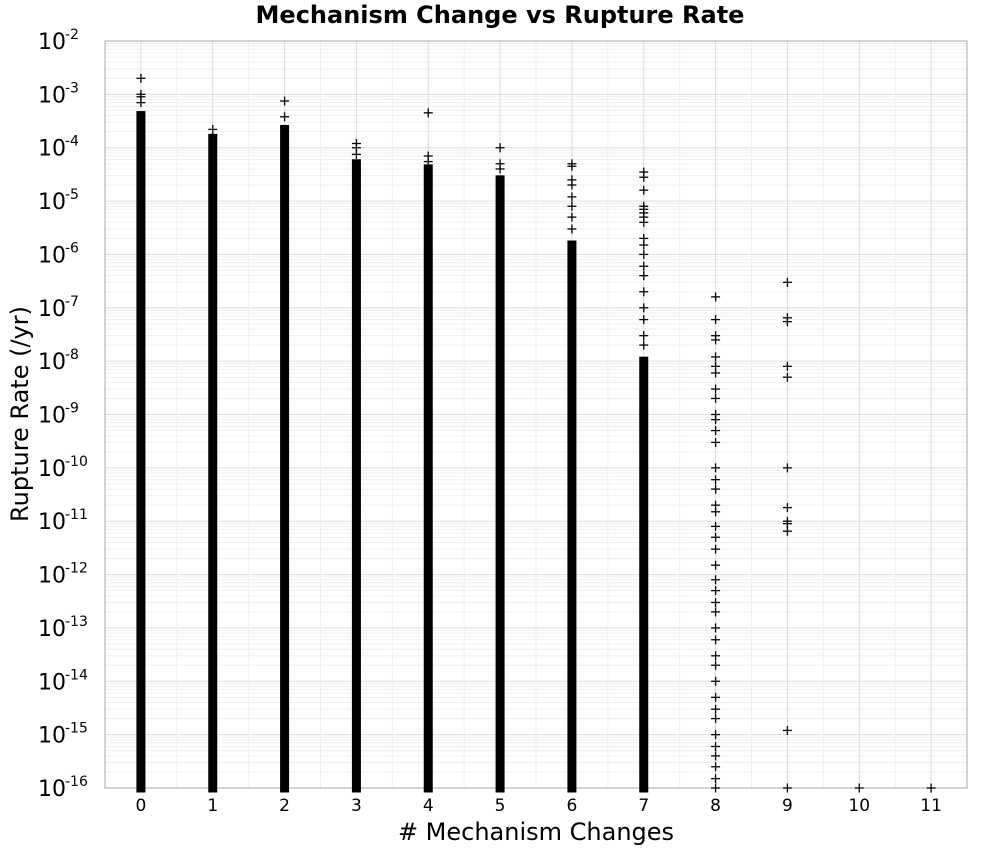 Image resolution: width=1000 pixels, height=850 pixels. I want to click on y-tick-exponent: -14, so click(76, 675).